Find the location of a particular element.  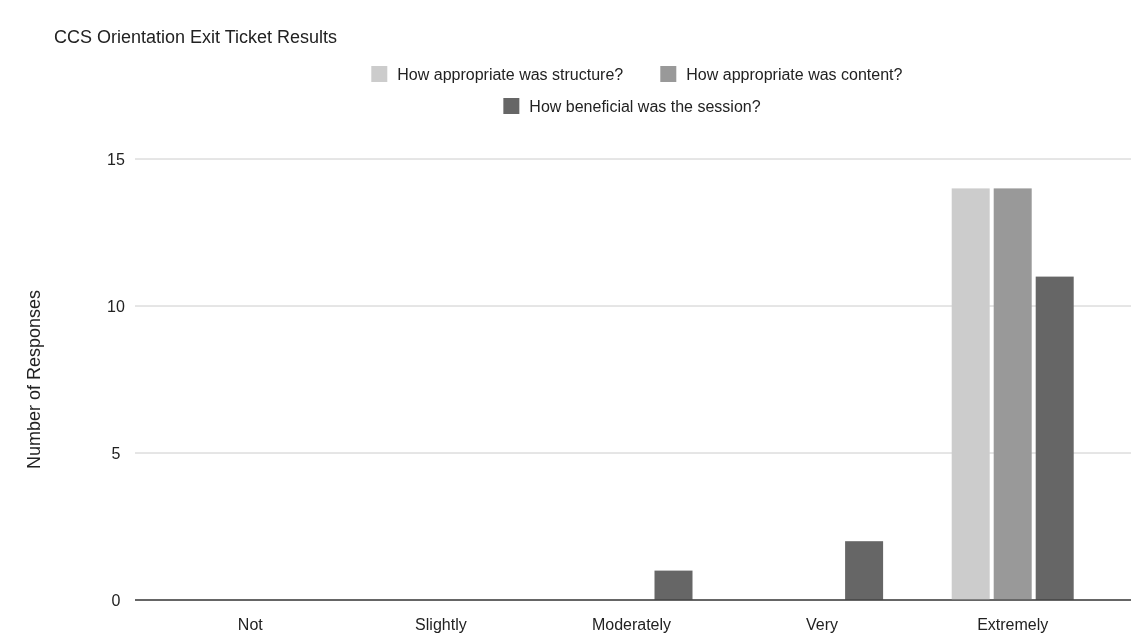

y-axis-title: Number of Responses is located at coordinates (34, 379).